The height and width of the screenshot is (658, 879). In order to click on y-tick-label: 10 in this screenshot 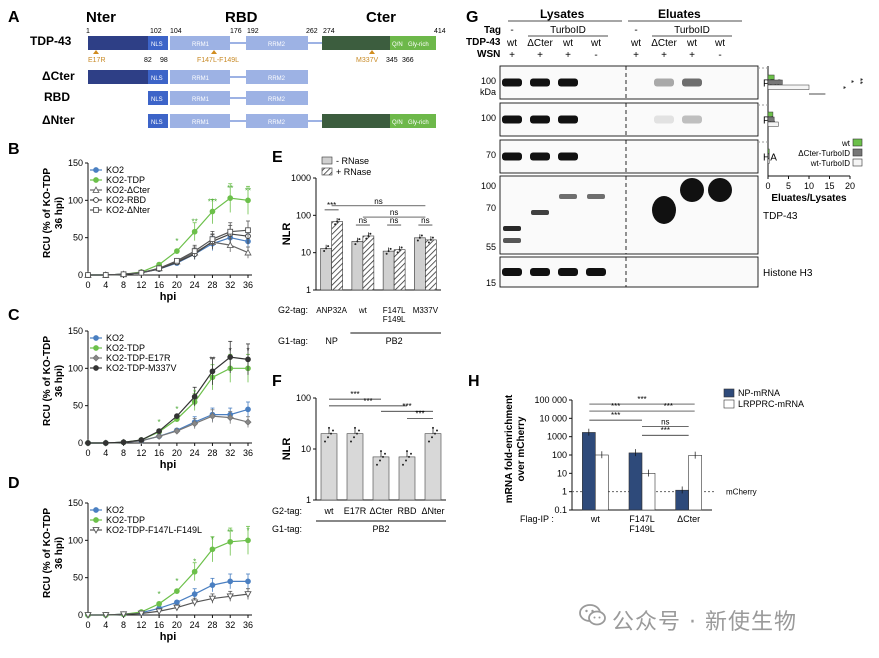, I will do `click(306, 253)`.